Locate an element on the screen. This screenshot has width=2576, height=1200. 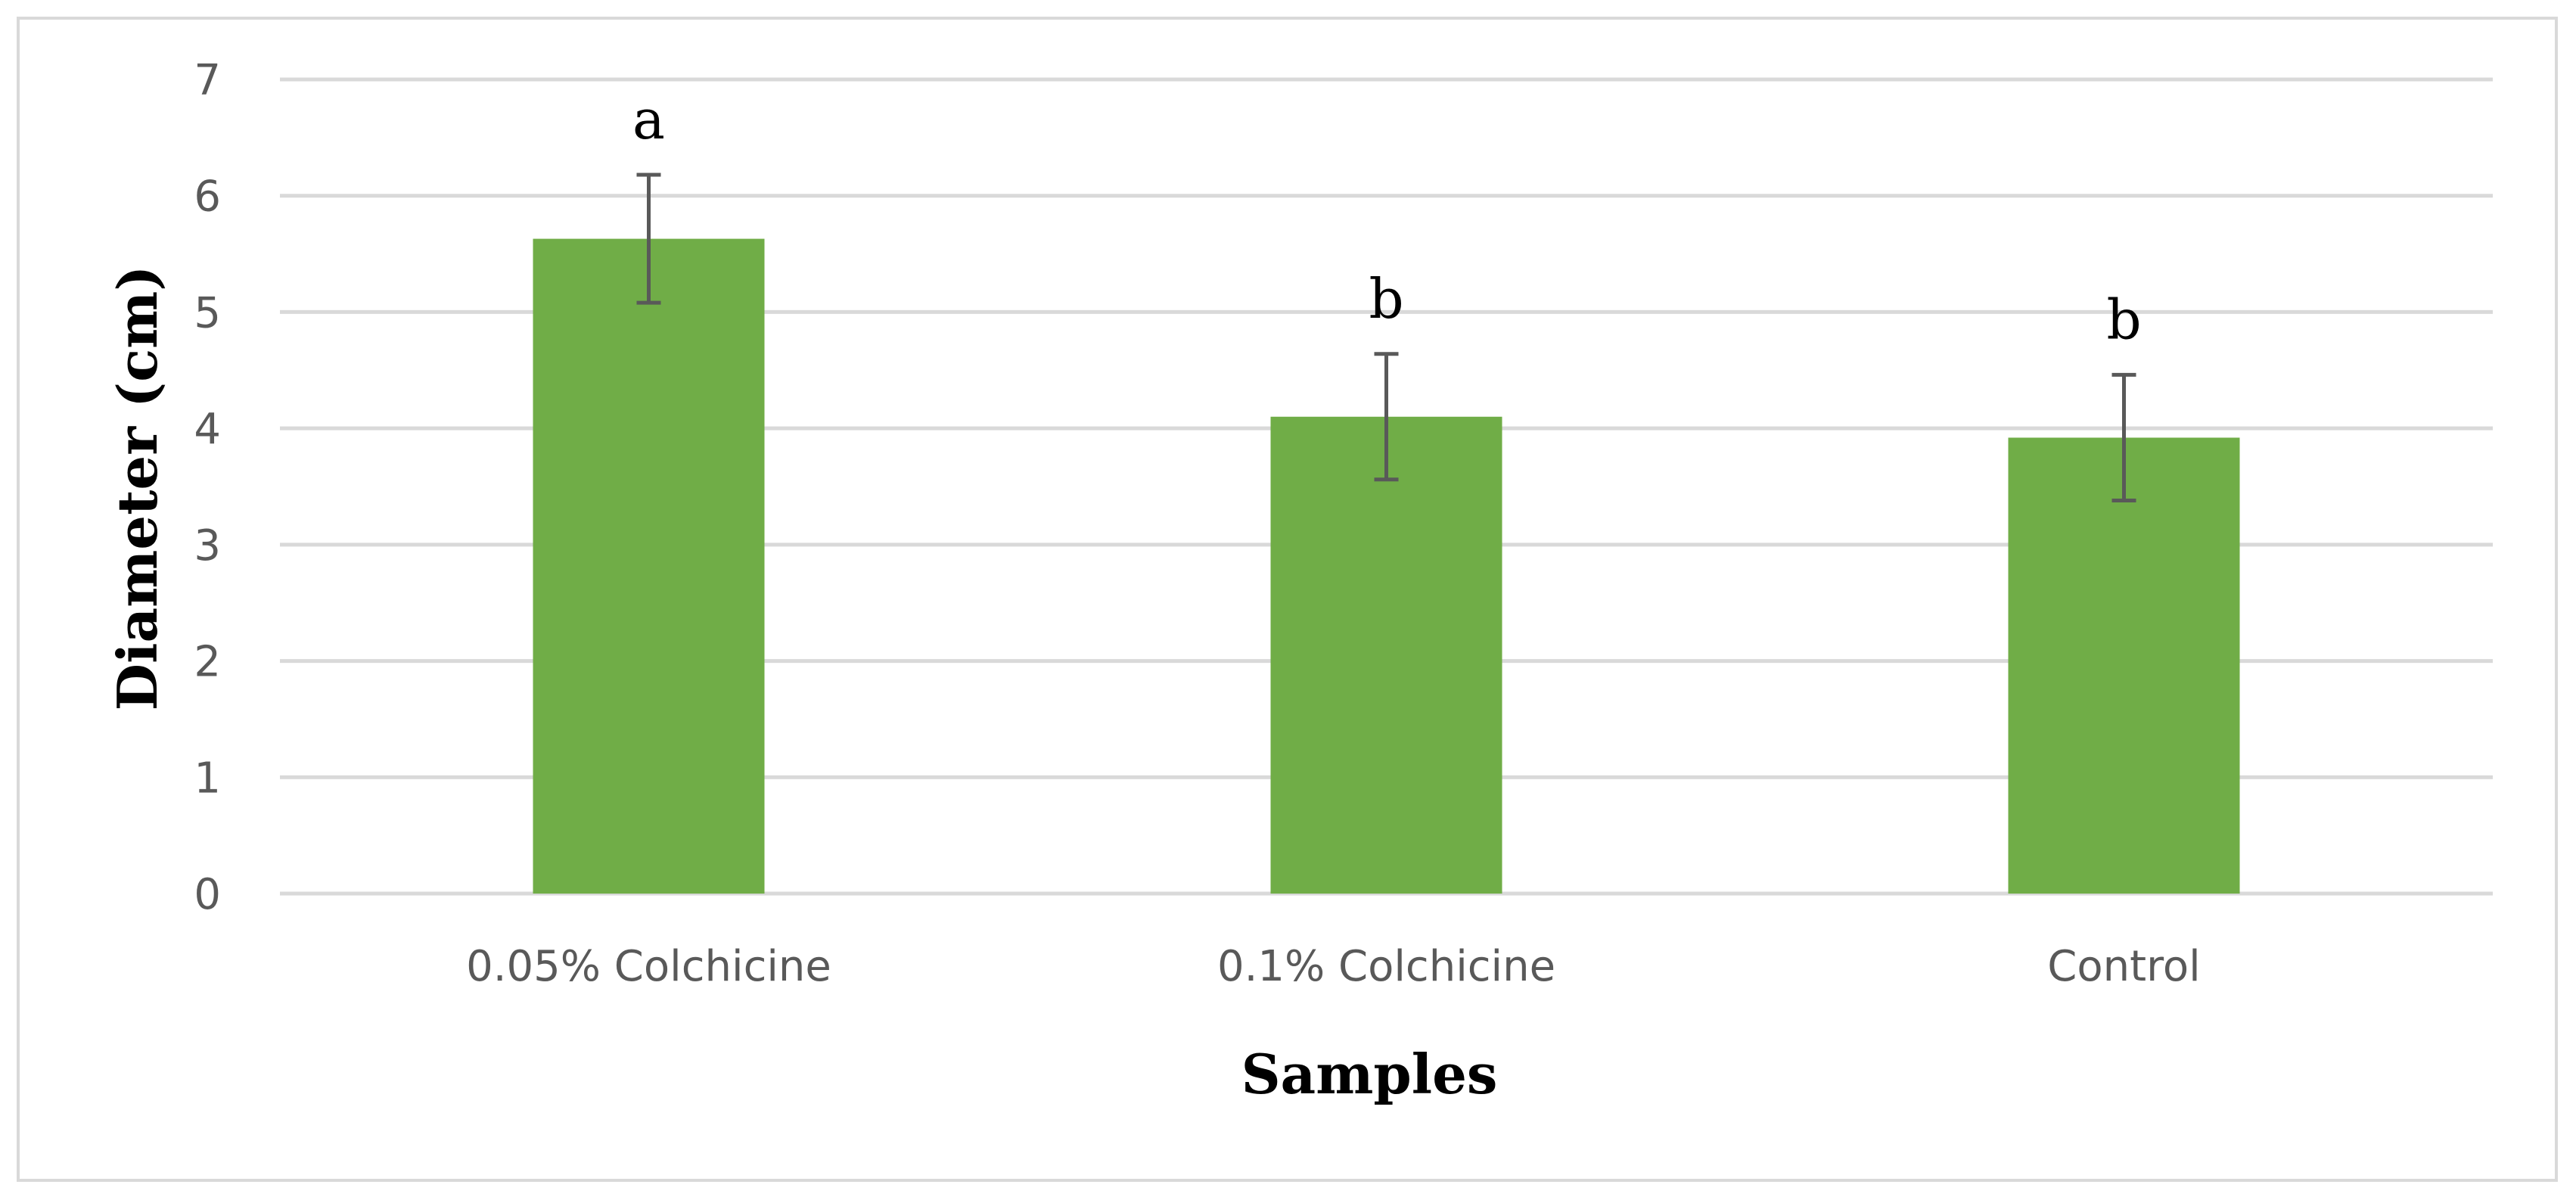
y-tick-label: 7 is located at coordinates (208, 81).